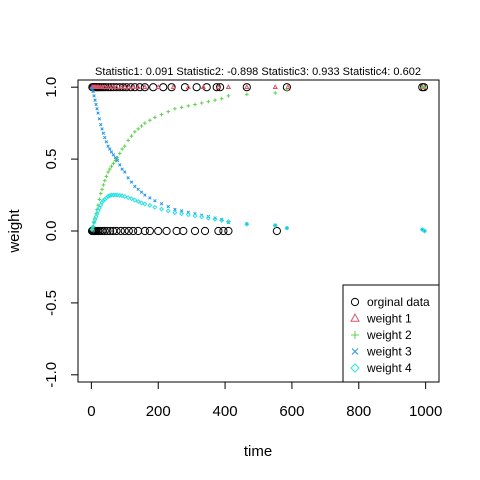  What do you see at coordinates (158, 411) in the screenshot?
I see `x-tick-label: 200` at bounding box center [158, 411].